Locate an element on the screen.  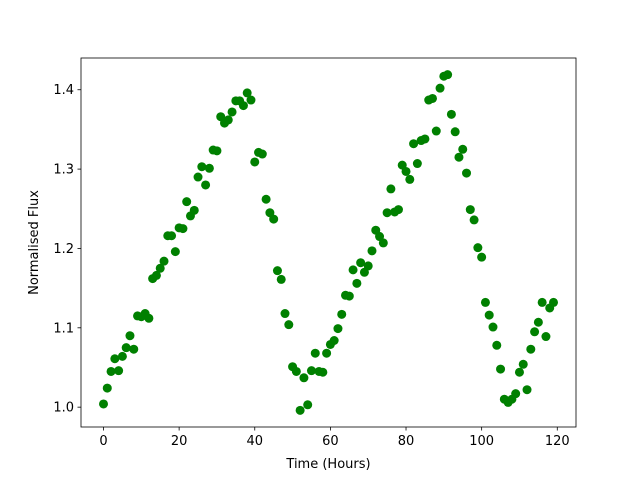
x-tick-label: 40 is located at coordinates (254, 441).